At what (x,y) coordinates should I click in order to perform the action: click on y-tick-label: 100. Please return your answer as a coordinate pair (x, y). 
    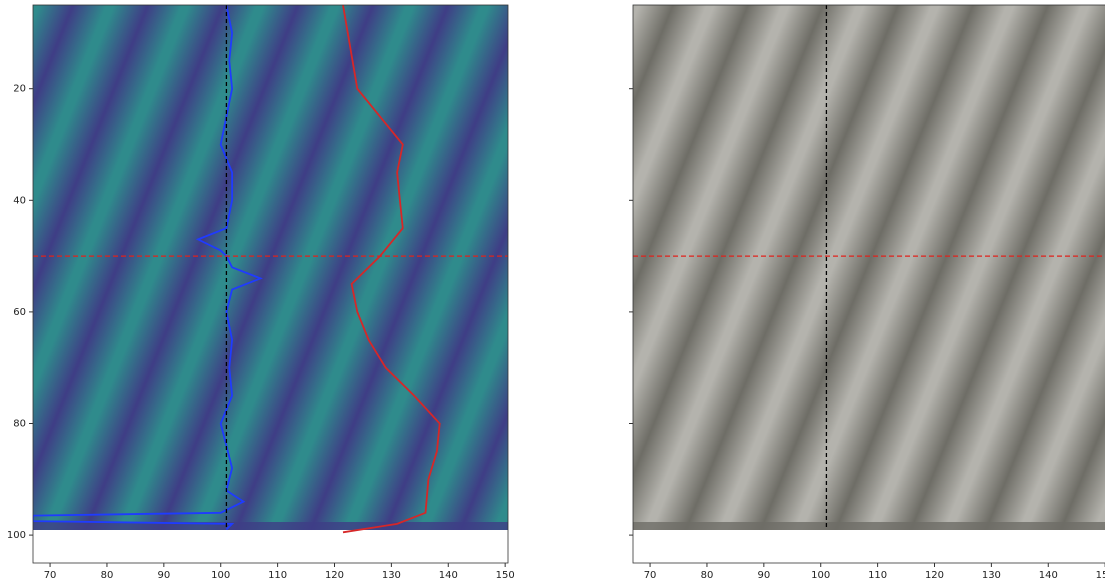
    Looking at the image, I should click on (16, 535).